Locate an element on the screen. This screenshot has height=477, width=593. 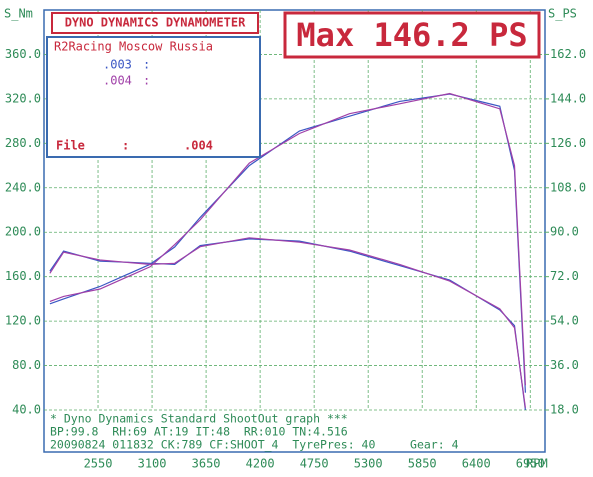
legend-entry: .004 is located at coordinates (117, 81).